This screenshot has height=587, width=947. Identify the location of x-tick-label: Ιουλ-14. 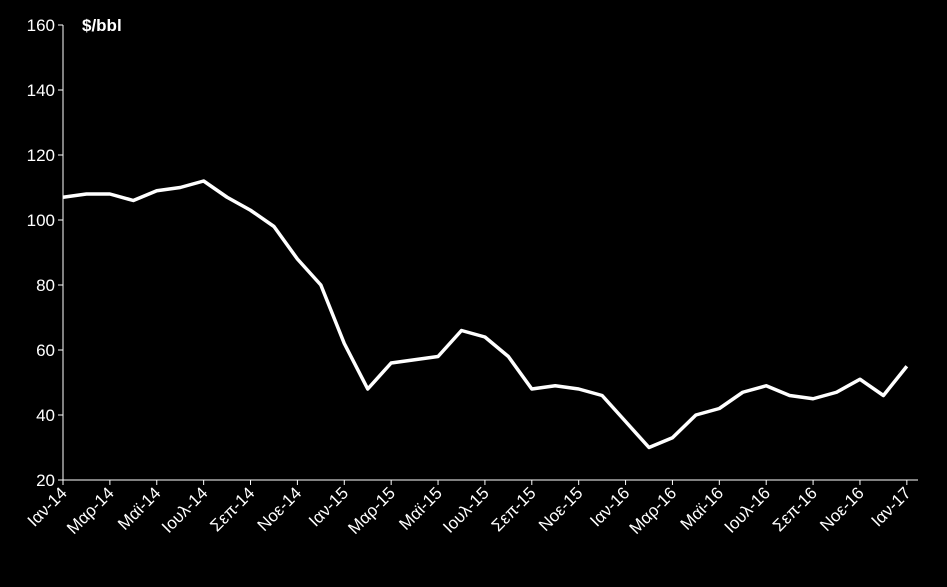
(184, 509).